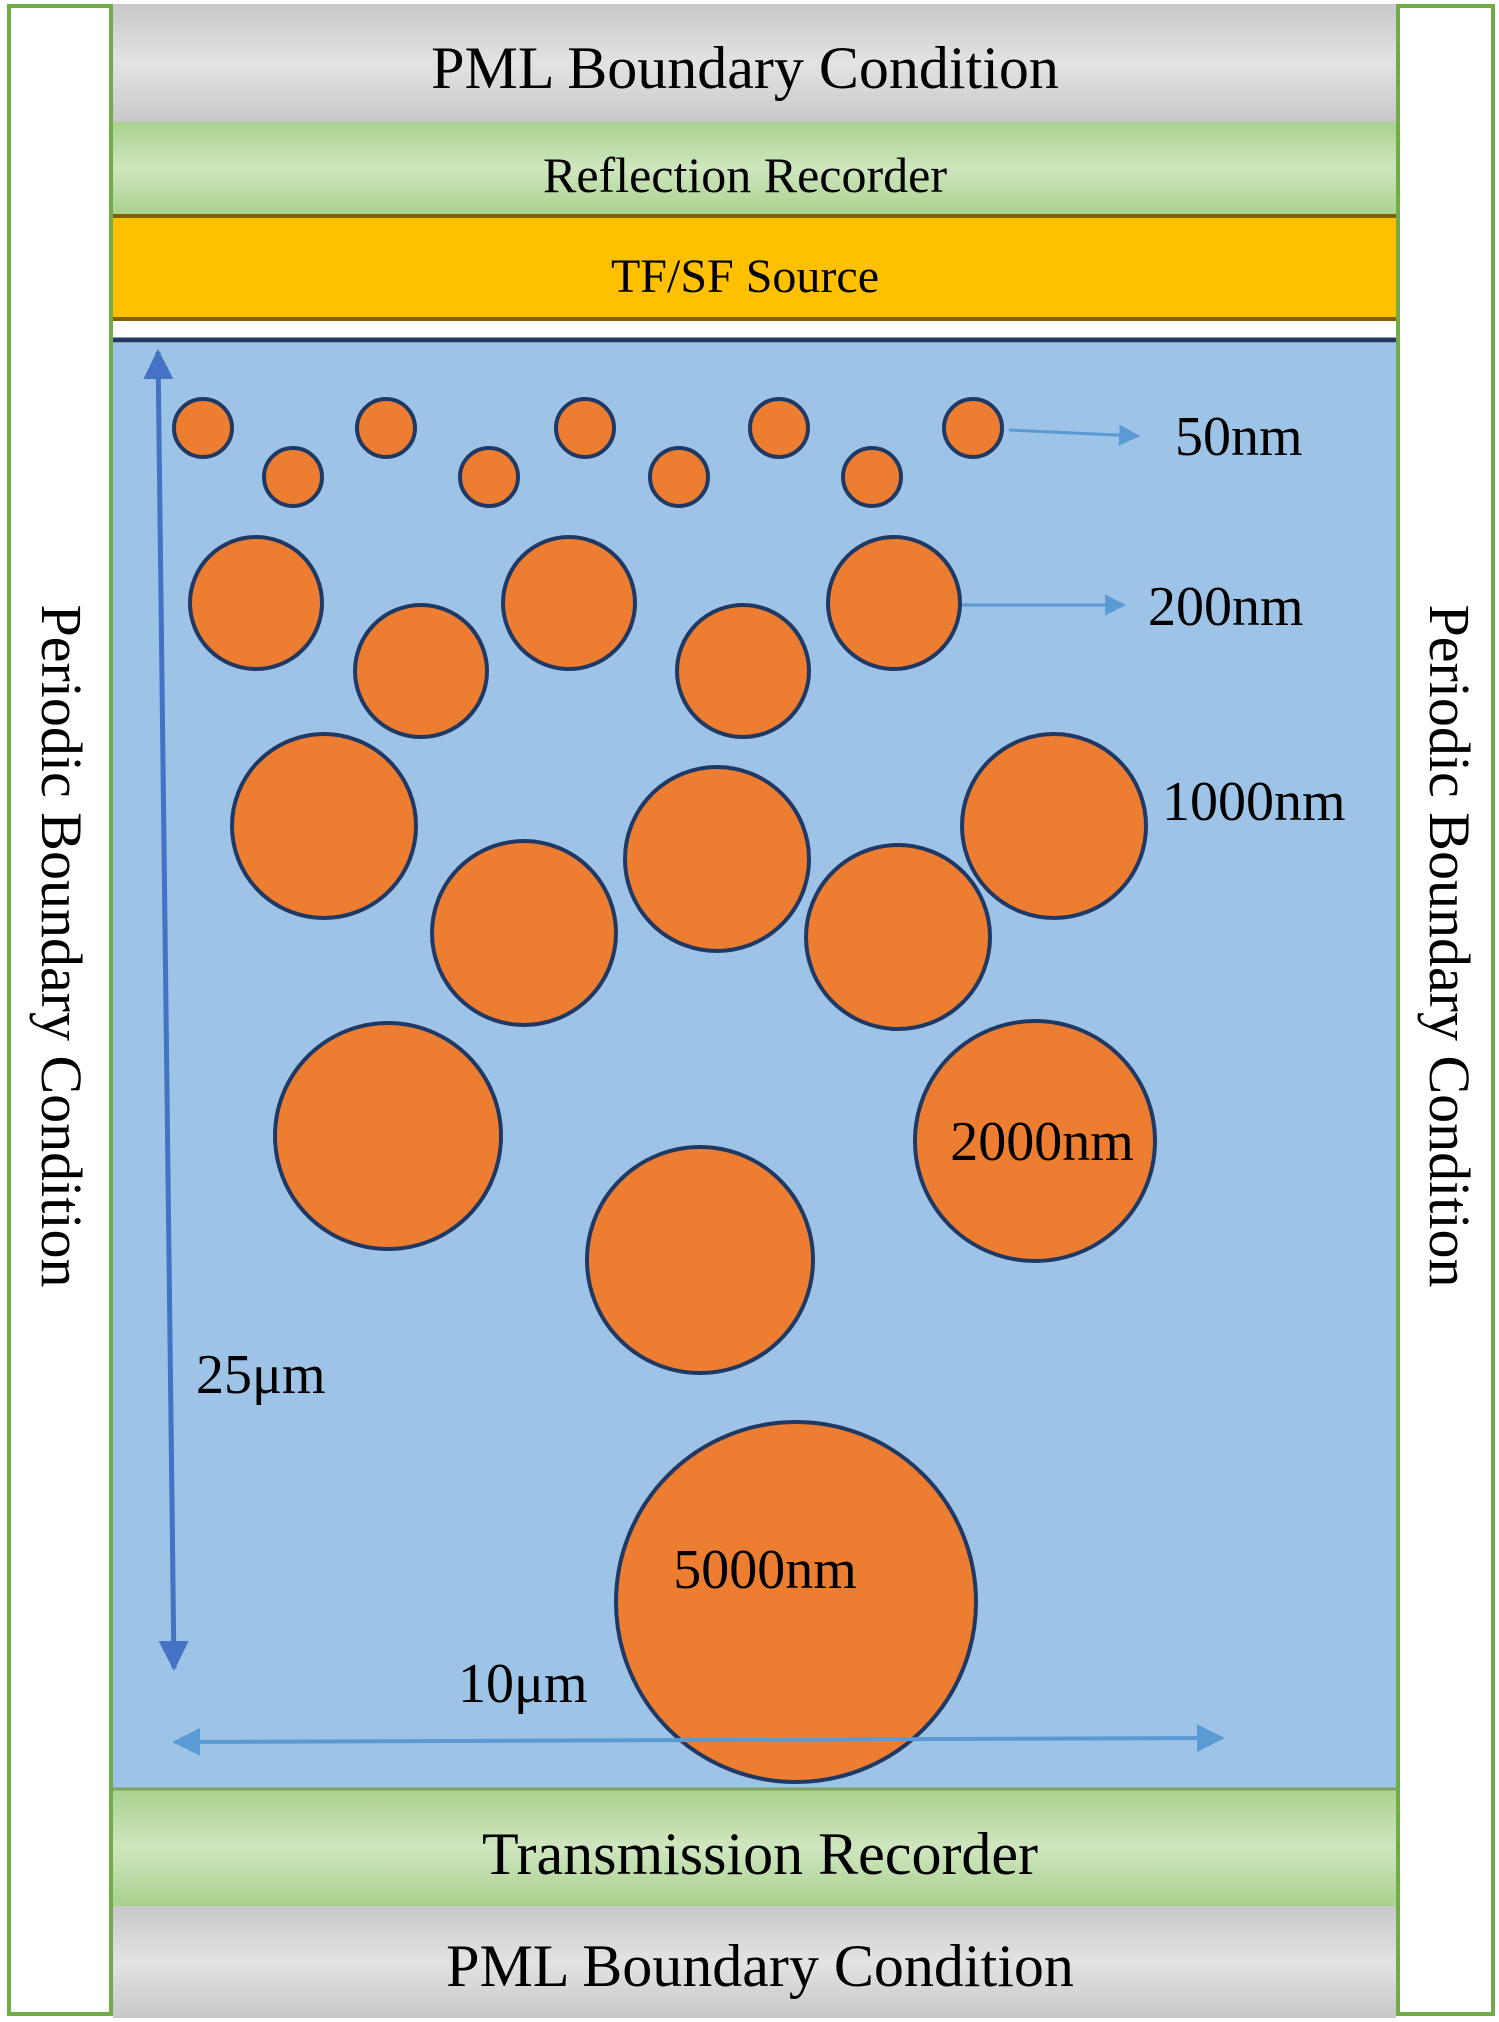  What do you see at coordinates (261, 1375) in the screenshot?
I see `height-dimension-label: 25μm` at bounding box center [261, 1375].